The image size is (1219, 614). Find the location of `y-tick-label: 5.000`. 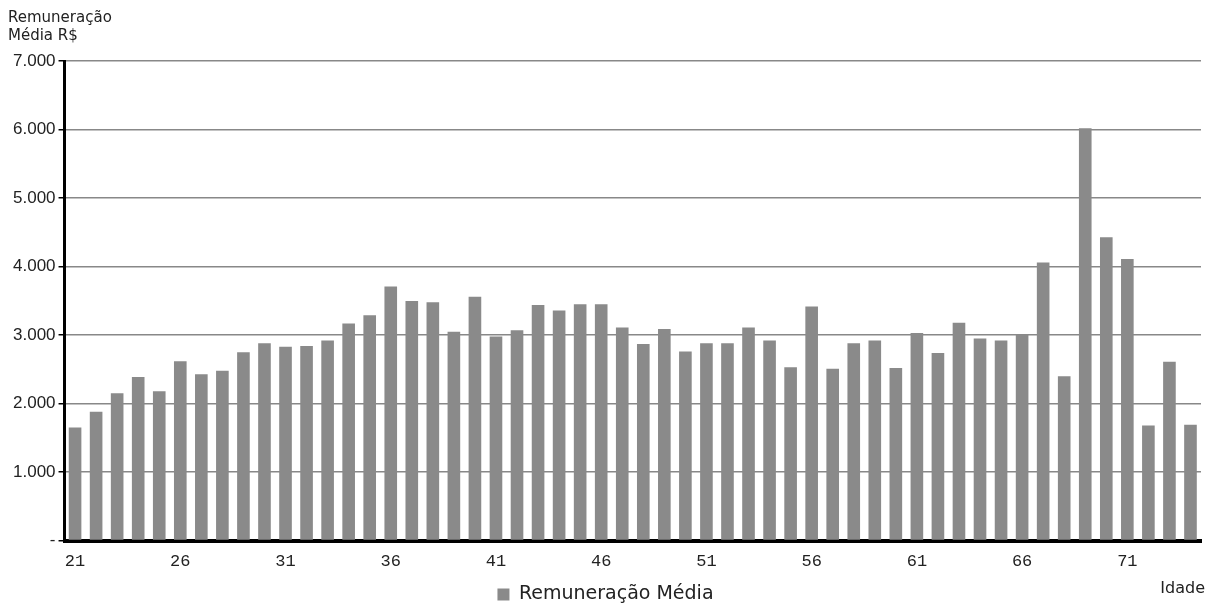

y-tick-label: 5.000 is located at coordinates (34, 197).